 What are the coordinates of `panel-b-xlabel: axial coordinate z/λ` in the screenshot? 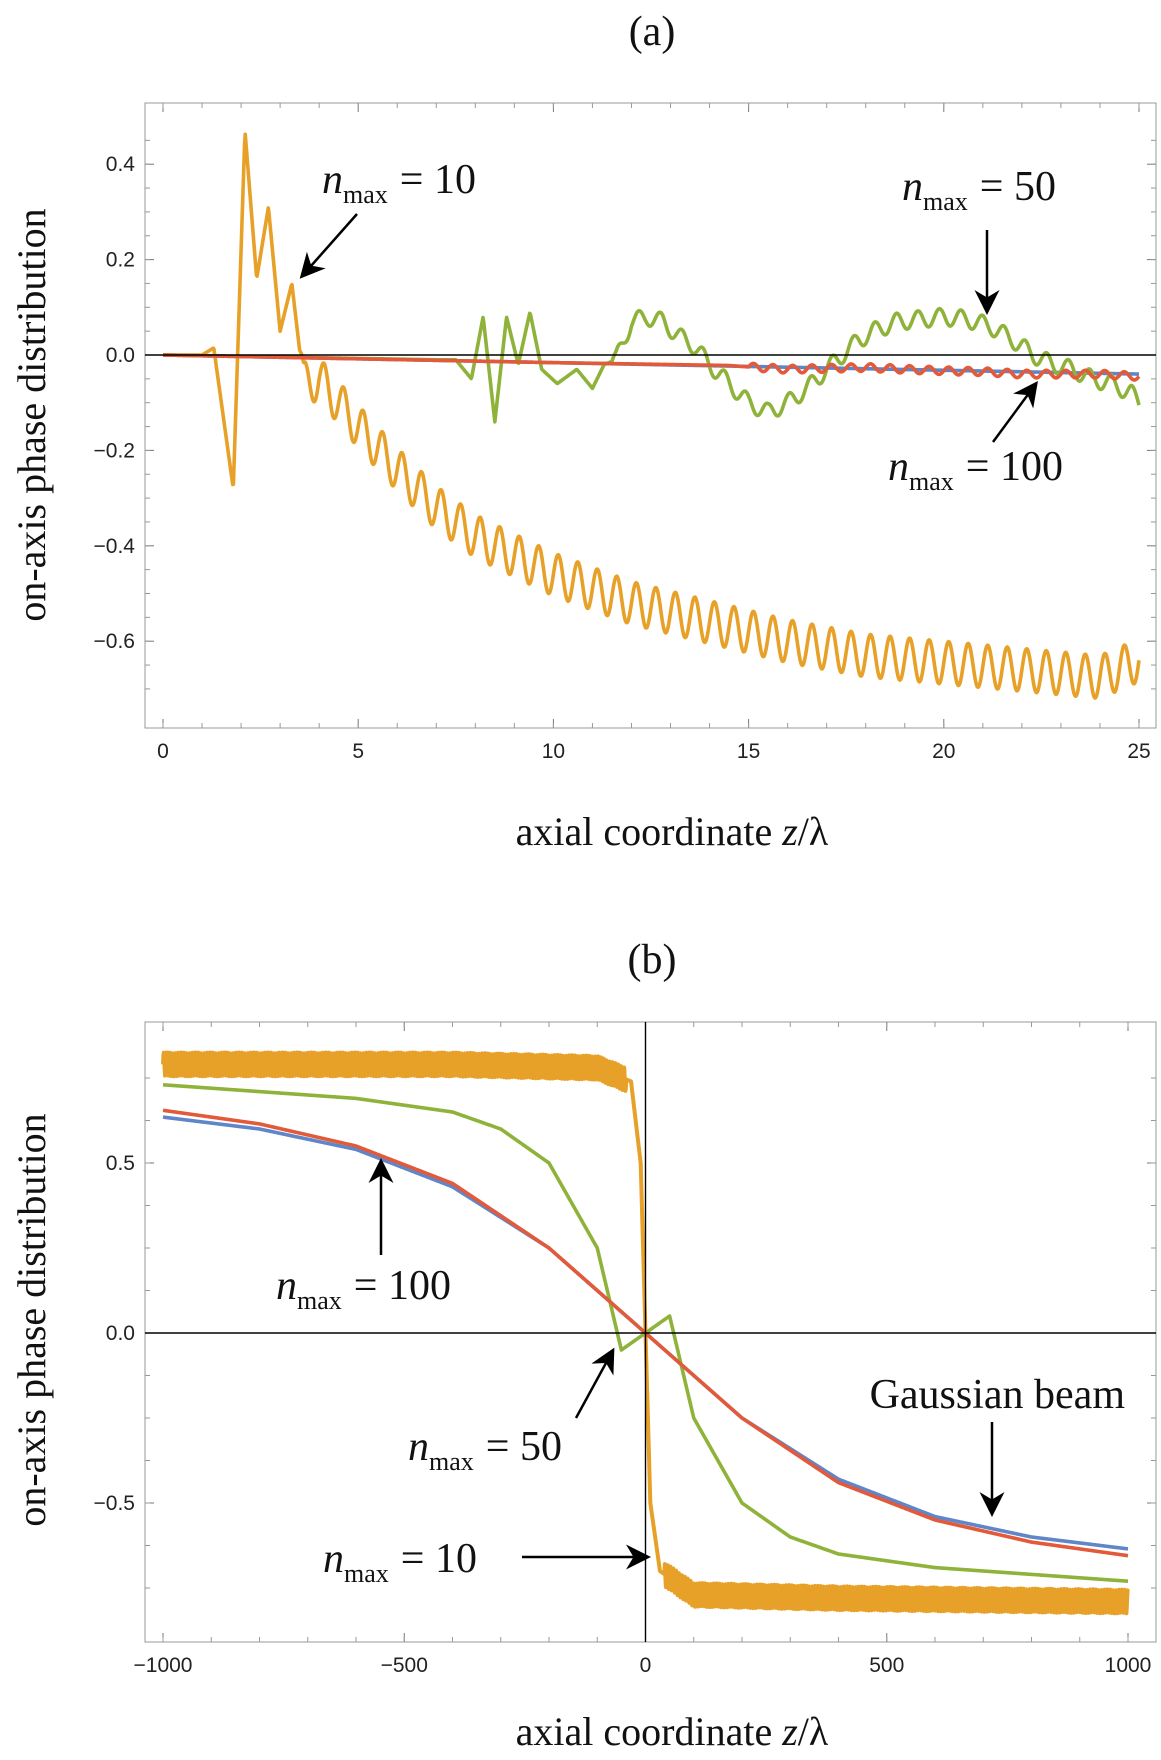 It's located at (672, 1731).